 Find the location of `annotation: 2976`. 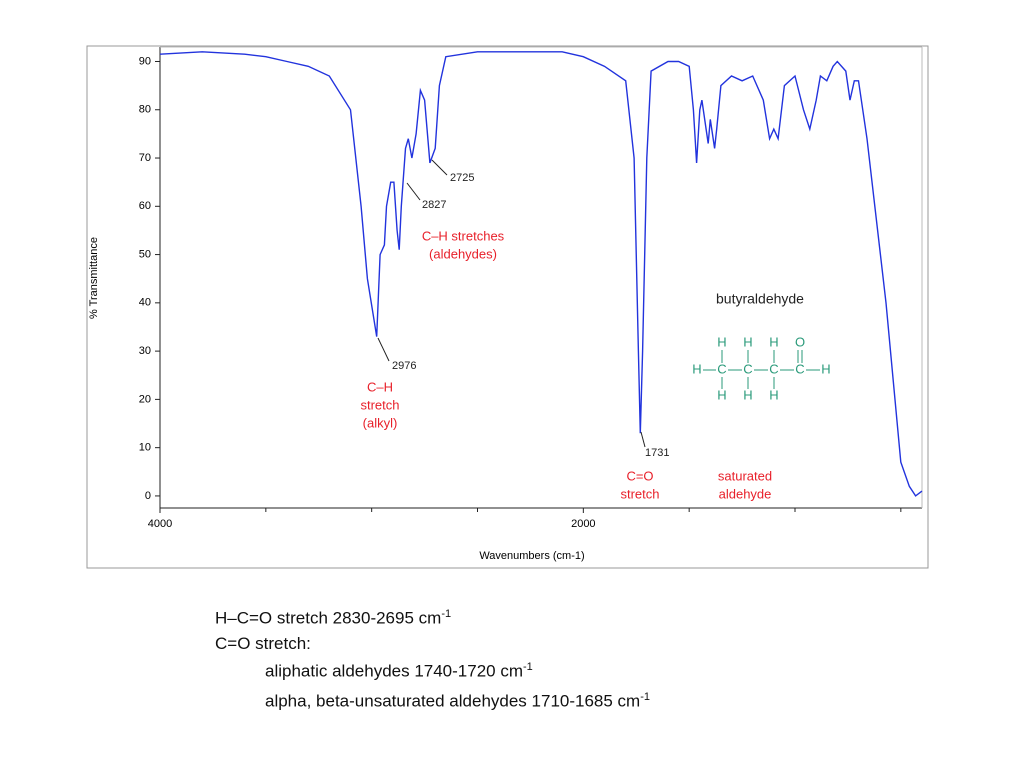

annotation: 2976 is located at coordinates (404, 366).